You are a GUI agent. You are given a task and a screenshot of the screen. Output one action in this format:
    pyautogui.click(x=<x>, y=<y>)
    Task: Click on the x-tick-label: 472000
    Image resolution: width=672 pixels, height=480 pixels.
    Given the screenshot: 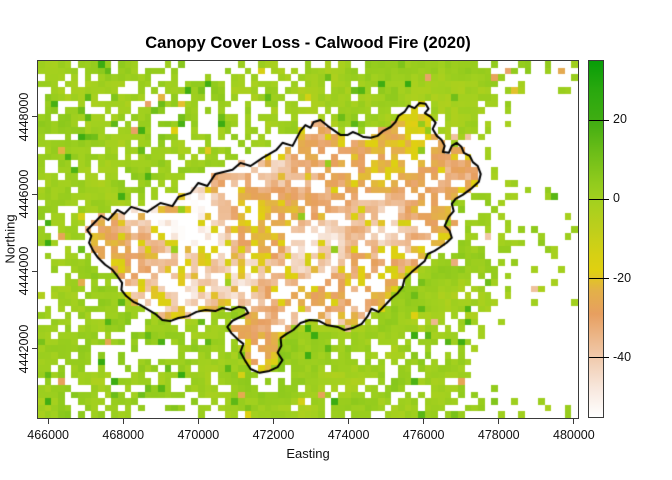 What is the action you would take?
    pyautogui.click(x=273, y=435)
    